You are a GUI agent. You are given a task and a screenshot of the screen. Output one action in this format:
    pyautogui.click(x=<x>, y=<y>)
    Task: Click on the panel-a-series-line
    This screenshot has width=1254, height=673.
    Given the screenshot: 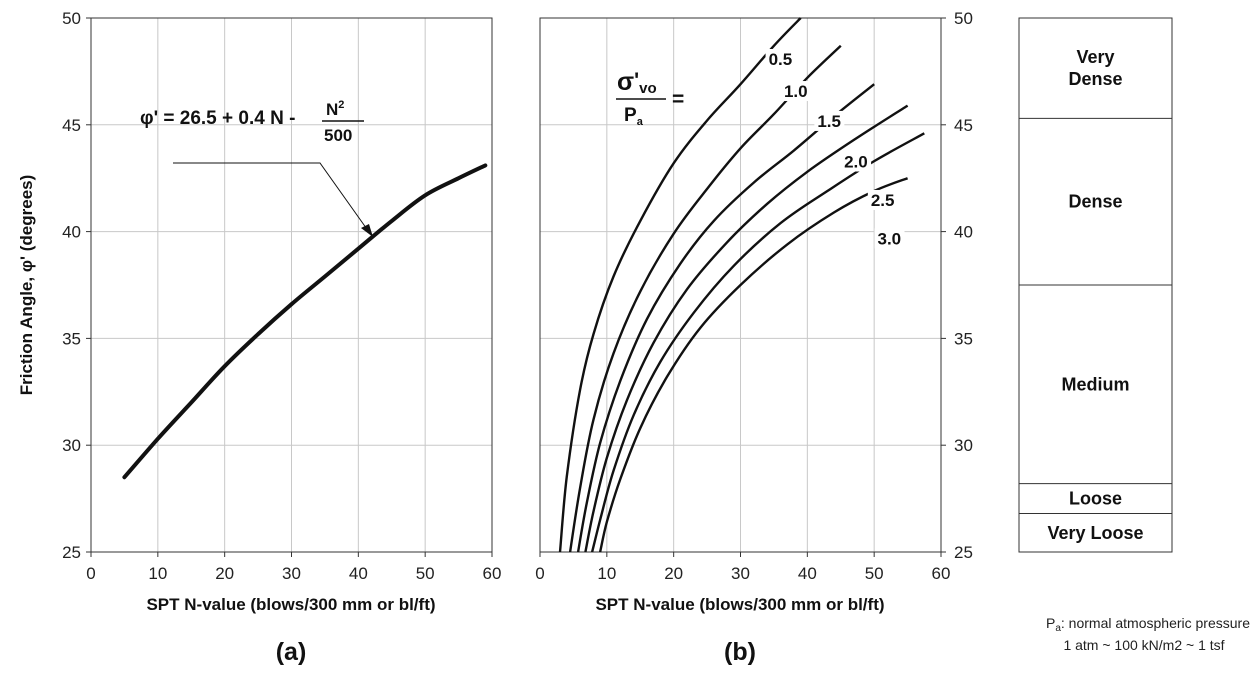 What is the action you would take?
    pyautogui.click(x=305, y=321)
    